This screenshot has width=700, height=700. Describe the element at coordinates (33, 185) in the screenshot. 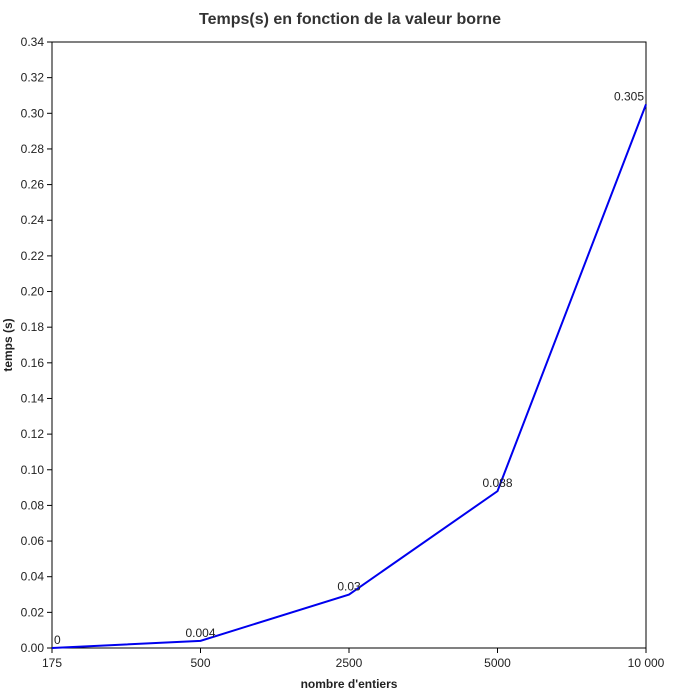

I see `y-tick-label: 0.26` at that location.